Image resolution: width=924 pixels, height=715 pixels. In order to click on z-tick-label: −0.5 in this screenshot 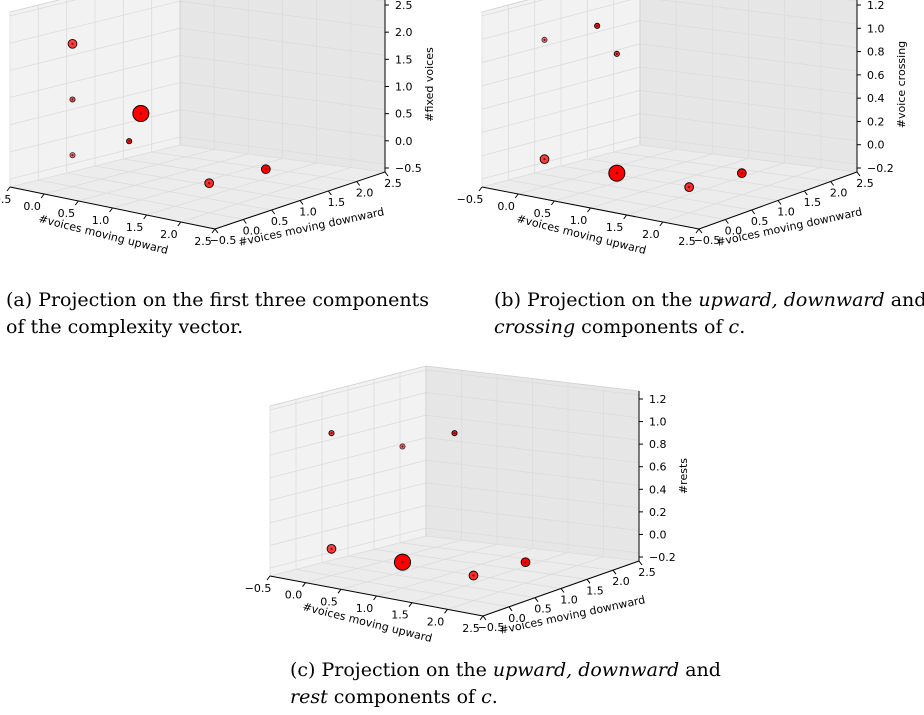, I will do `click(408, 168)`.